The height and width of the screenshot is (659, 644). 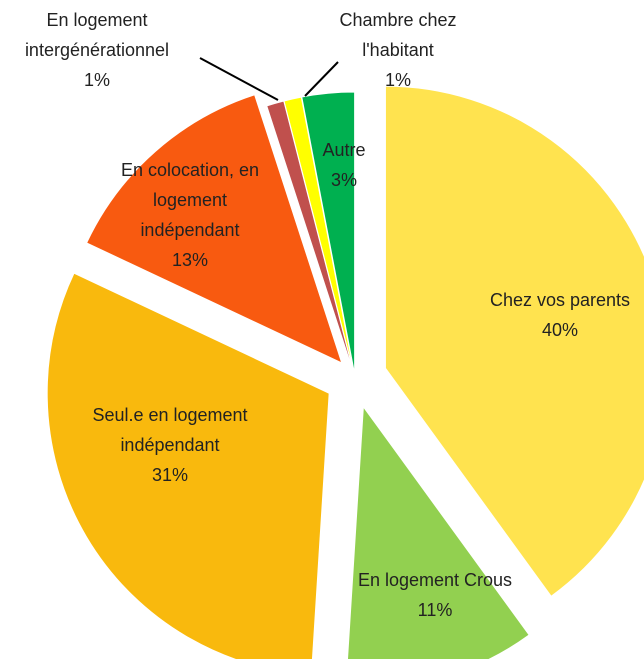 I want to click on category-name: Seul.e en logement indépendant, so click(x=170, y=430).